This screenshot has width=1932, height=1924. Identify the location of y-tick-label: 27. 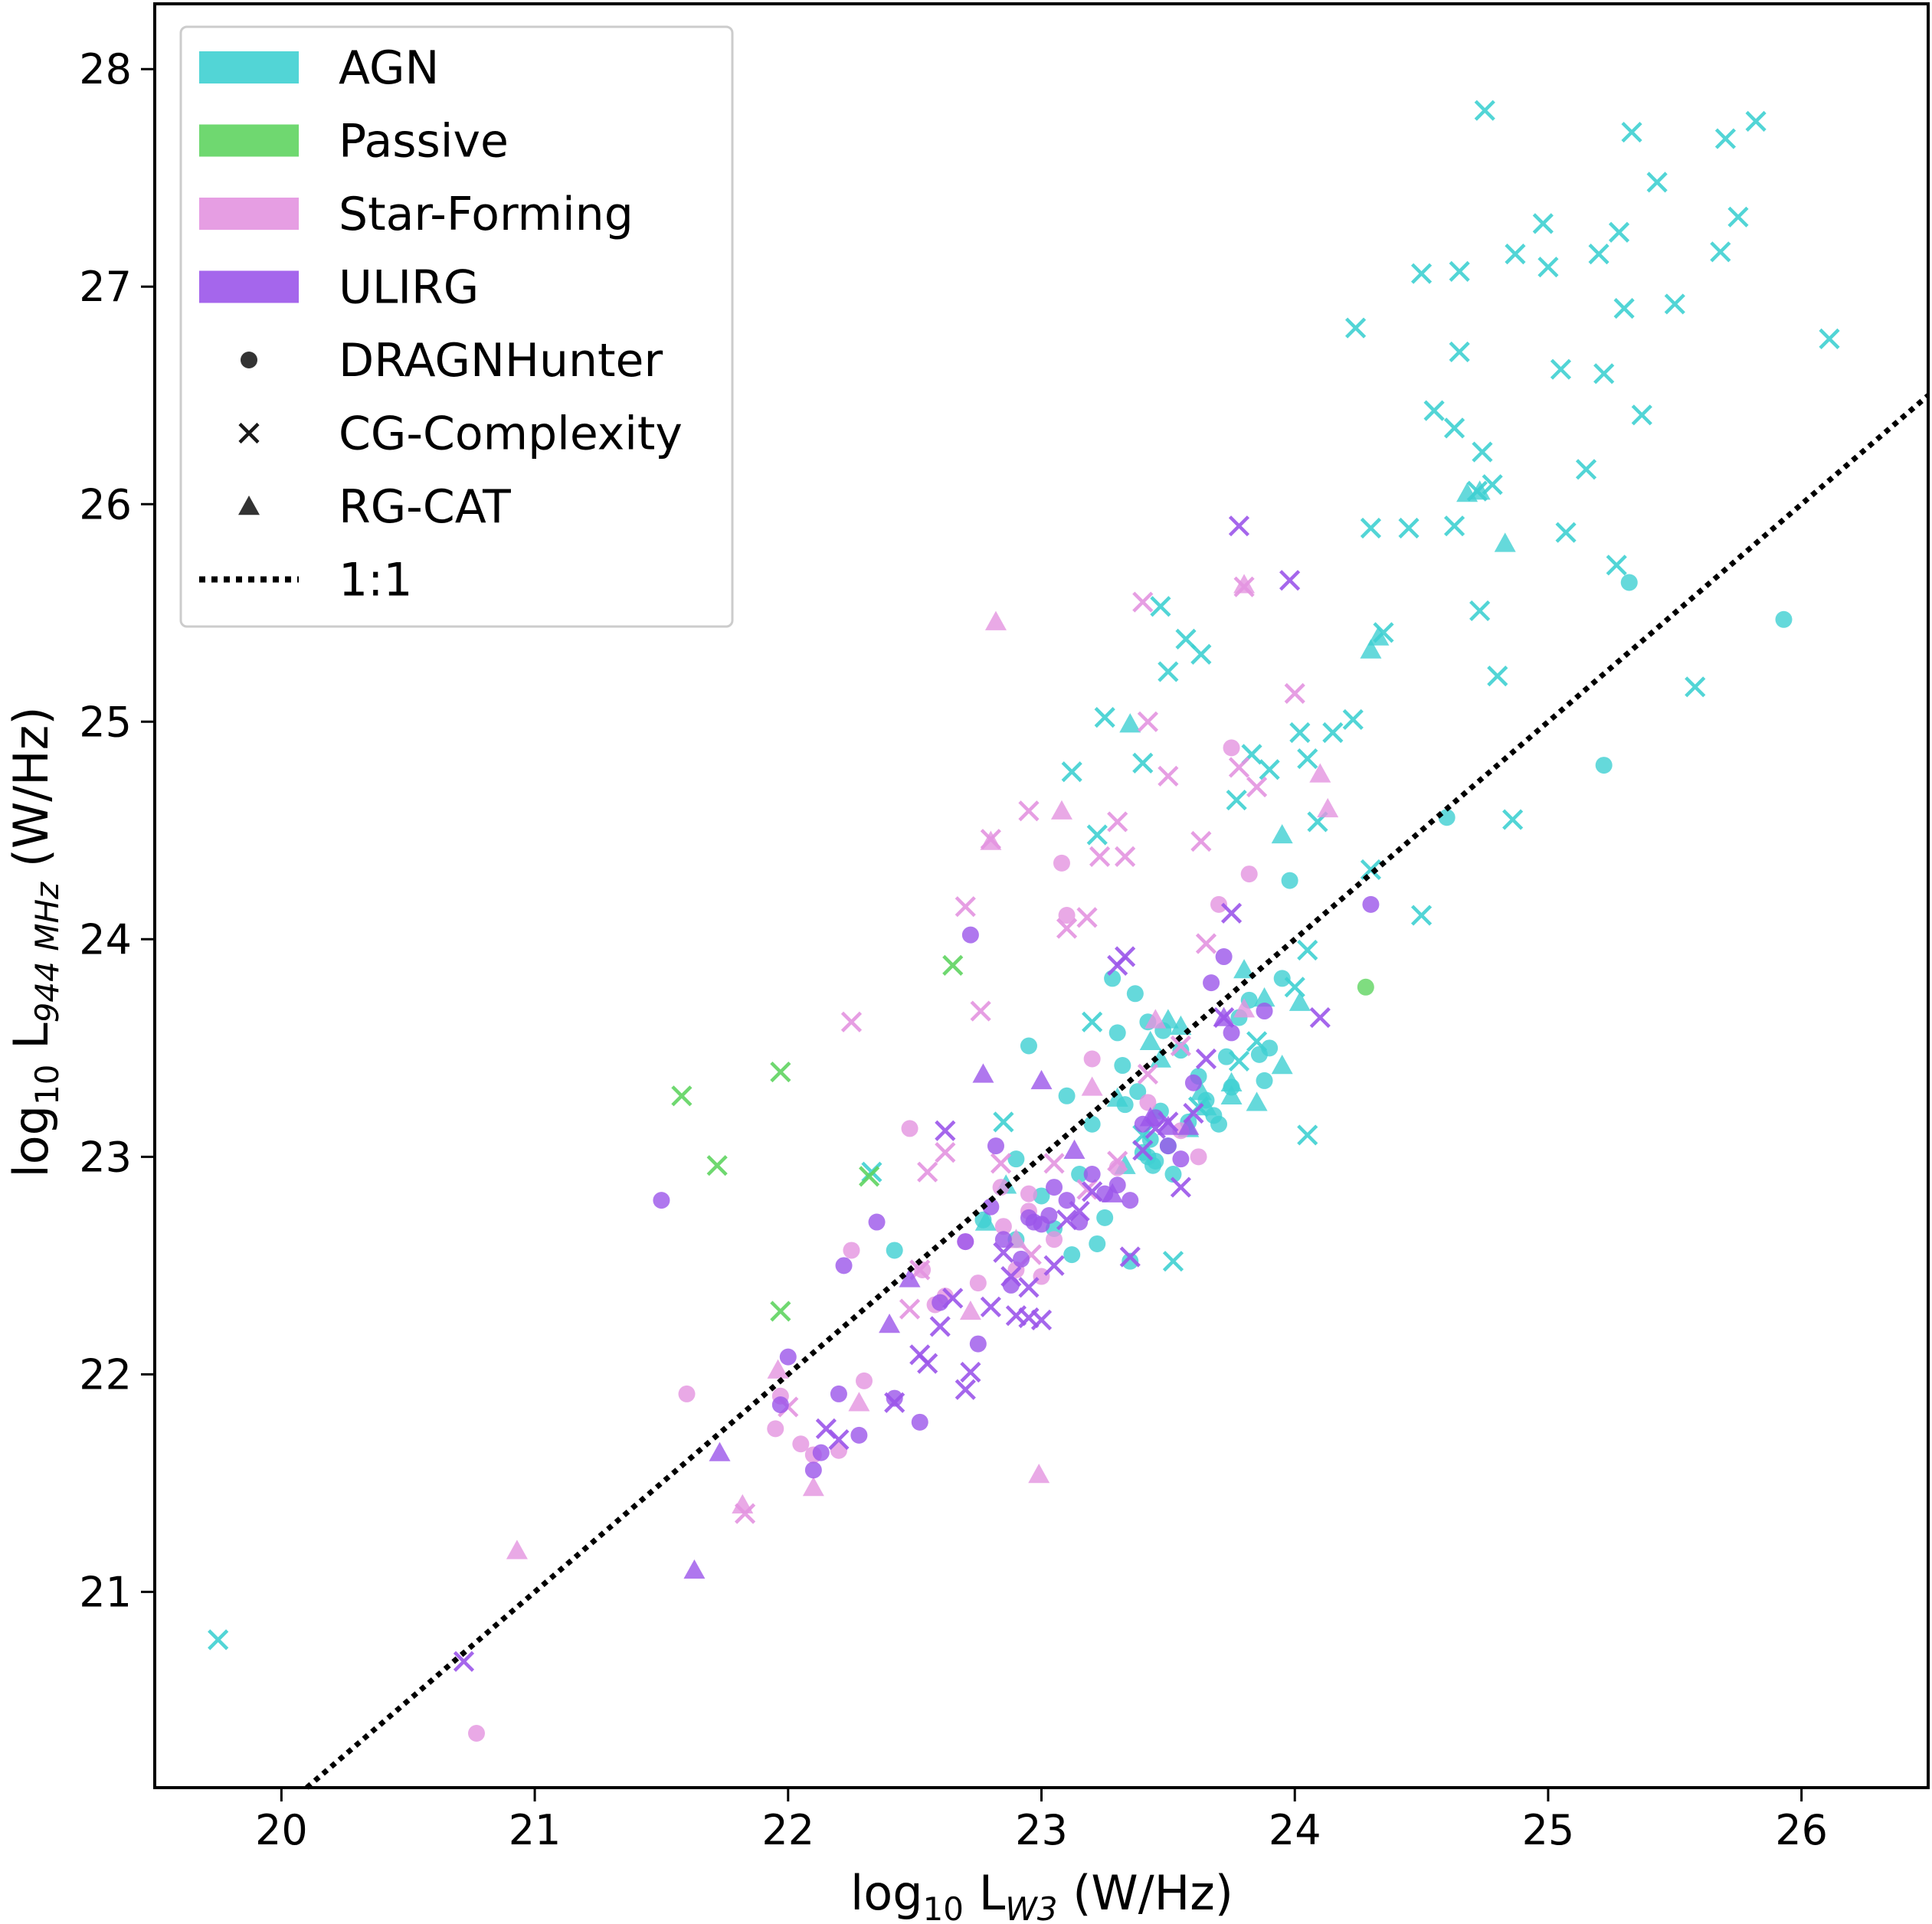
(105, 287).